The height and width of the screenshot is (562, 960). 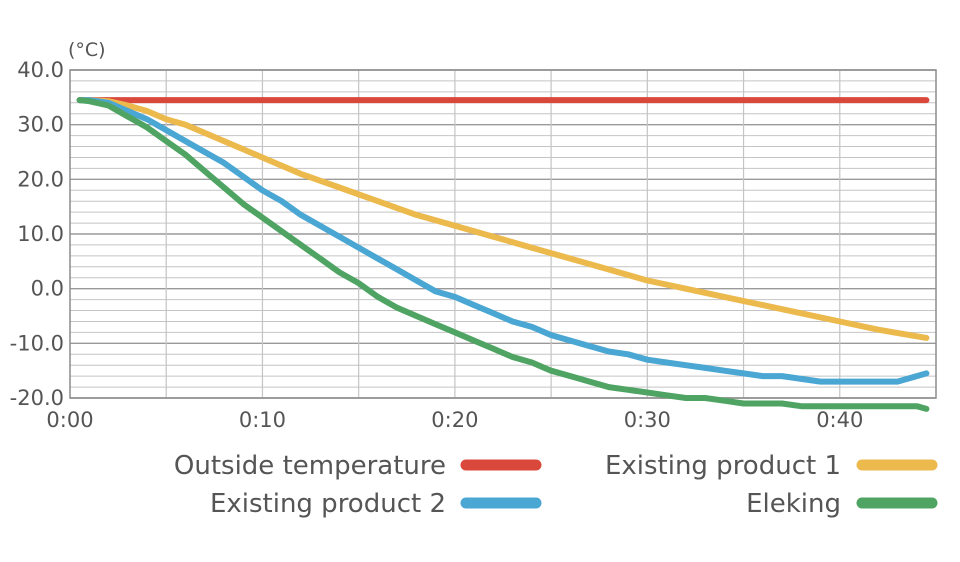 I want to click on y-axis-unit-label: (°C), so click(x=87, y=50).